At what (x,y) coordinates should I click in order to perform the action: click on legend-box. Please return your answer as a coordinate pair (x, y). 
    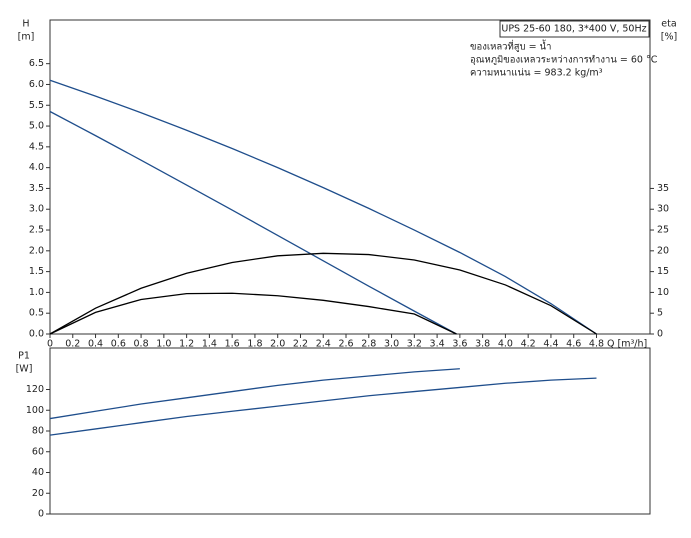
    Looking at the image, I should click on (574, 29).